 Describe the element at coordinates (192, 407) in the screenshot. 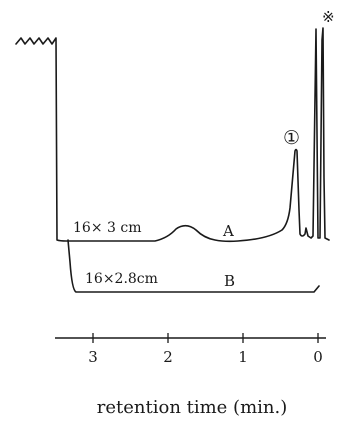

I see `x-axis-title: retention time (min.)` at that location.